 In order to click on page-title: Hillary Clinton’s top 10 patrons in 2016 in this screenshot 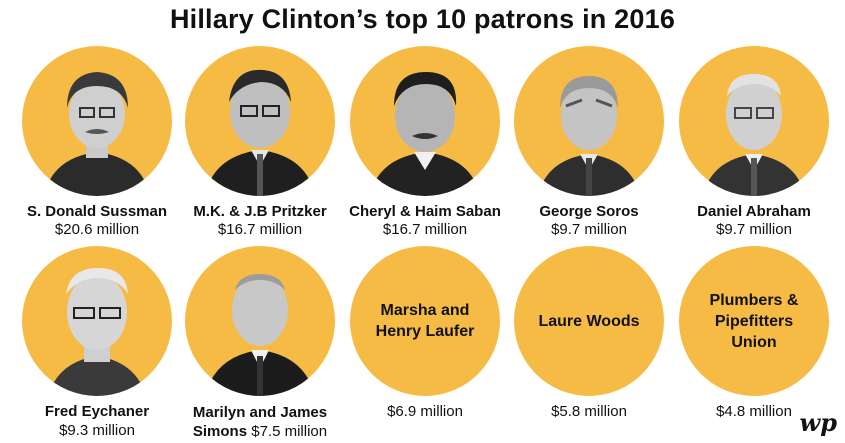, I will do `click(422, 19)`.